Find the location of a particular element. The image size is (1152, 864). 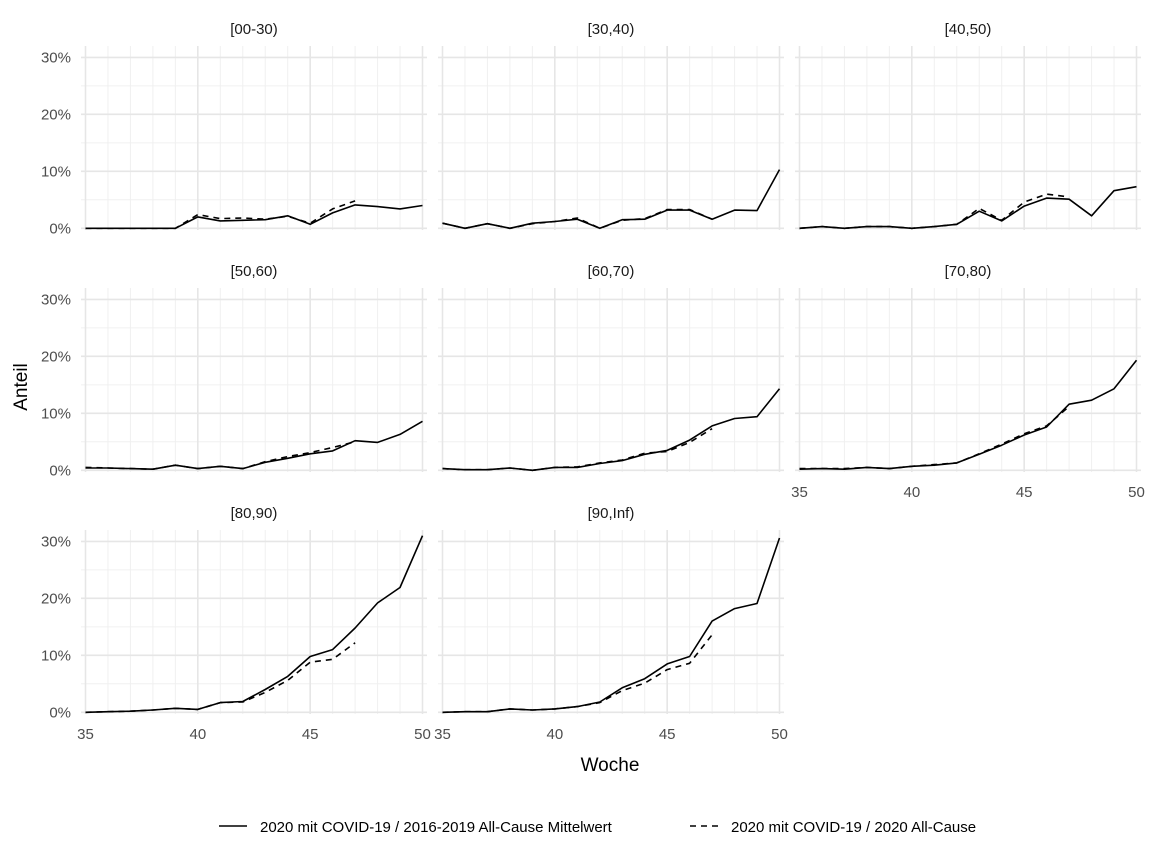

facet-panel: [70,80) 35 40 45 50 is located at coordinates (968, 382).